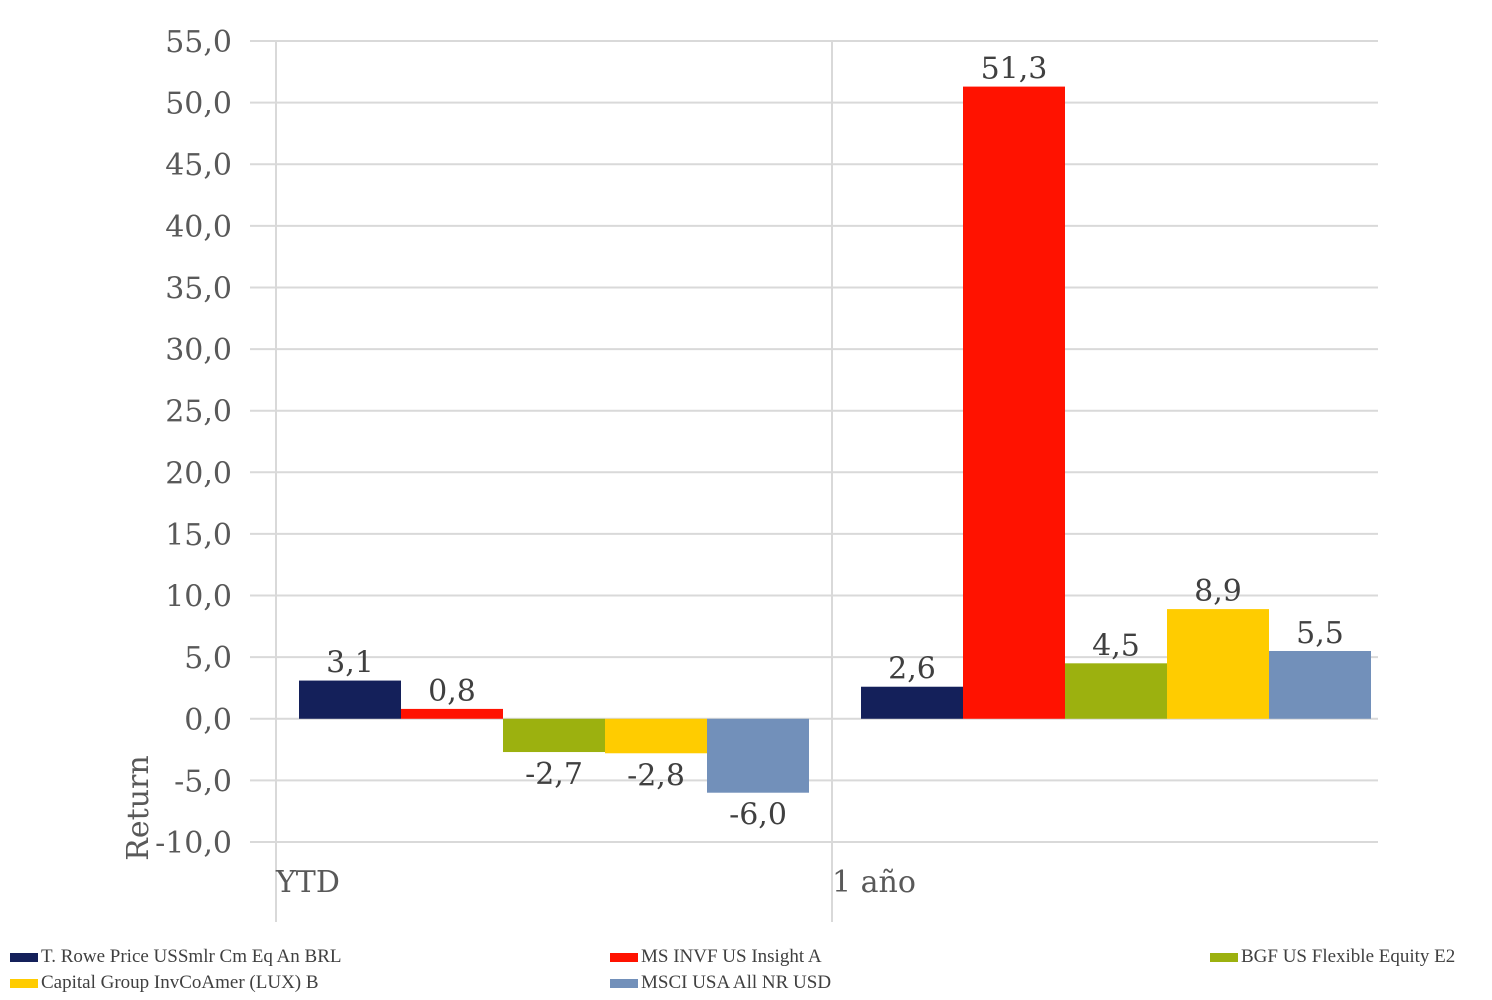  I want to click on legend-label: MSCI USA All NR USD, so click(736, 982).